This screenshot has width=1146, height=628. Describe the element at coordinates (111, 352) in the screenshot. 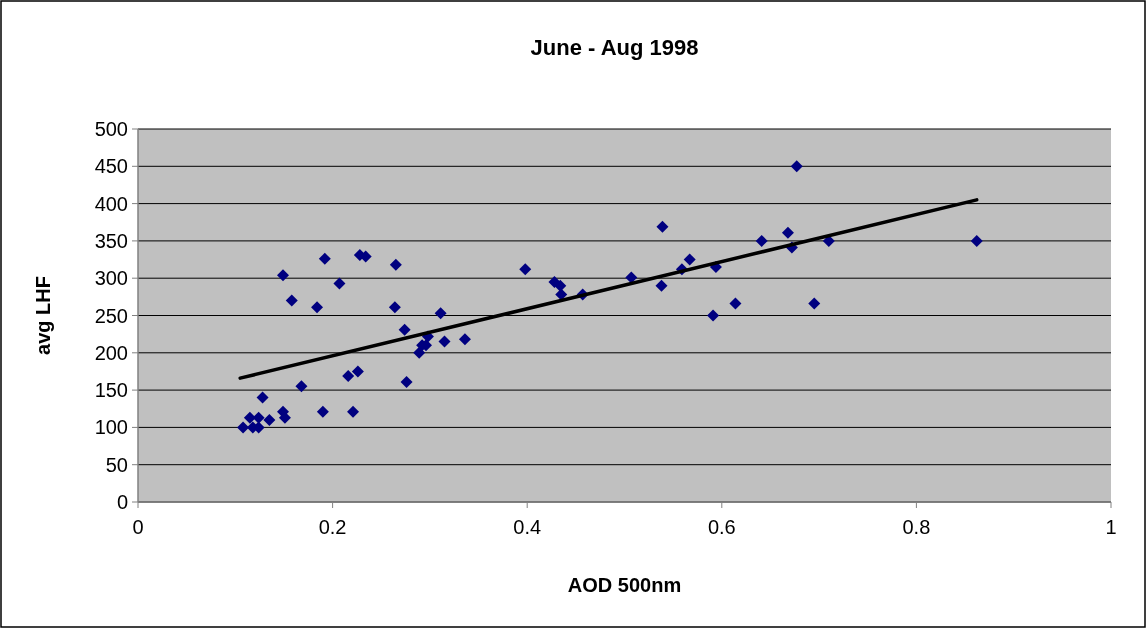

I see `y-tick-label: 200` at that location.